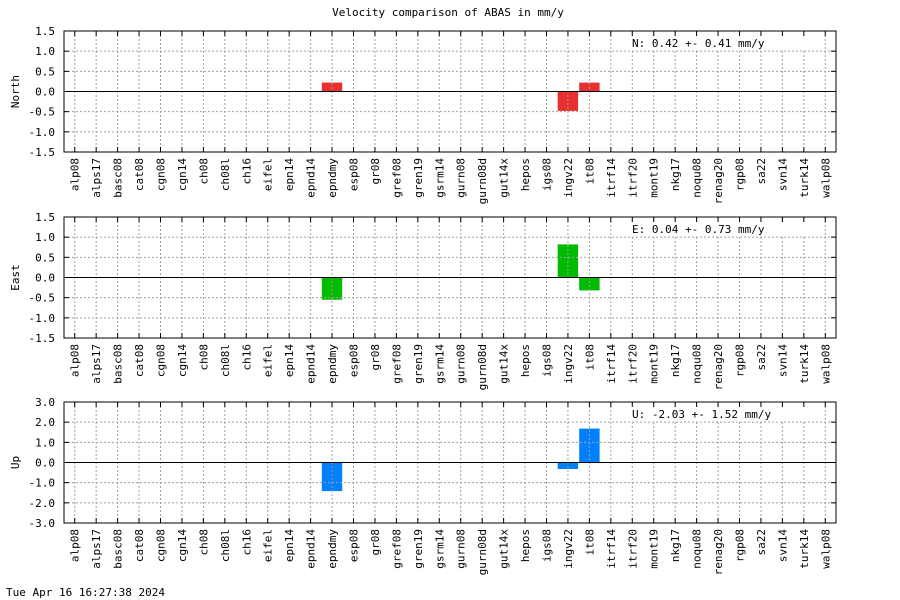 Image resolution: width=900 pixels, height=600 pixels. What do you see at coordinates (698, 229) in the screenshot?
I see `annotation-east: E: 0.04 +- 0.73 mm/y` at bounding box center [698, 229].